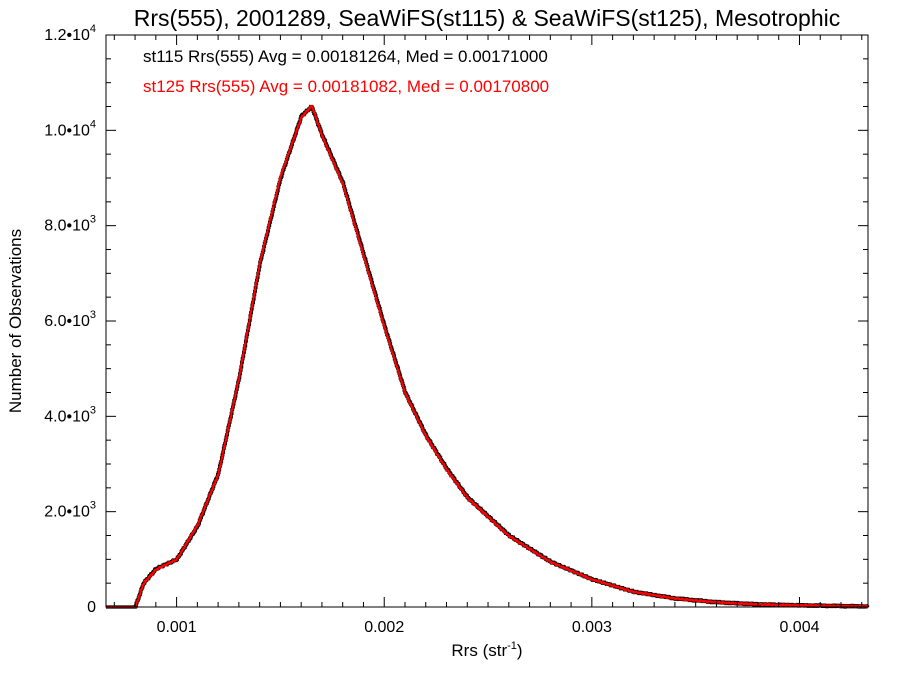 This screenshot has height=675, width=900. Describe the element at coordinates (15, 321) in the screenshot. I see `y-axis-label: Number of Observations` at that location.